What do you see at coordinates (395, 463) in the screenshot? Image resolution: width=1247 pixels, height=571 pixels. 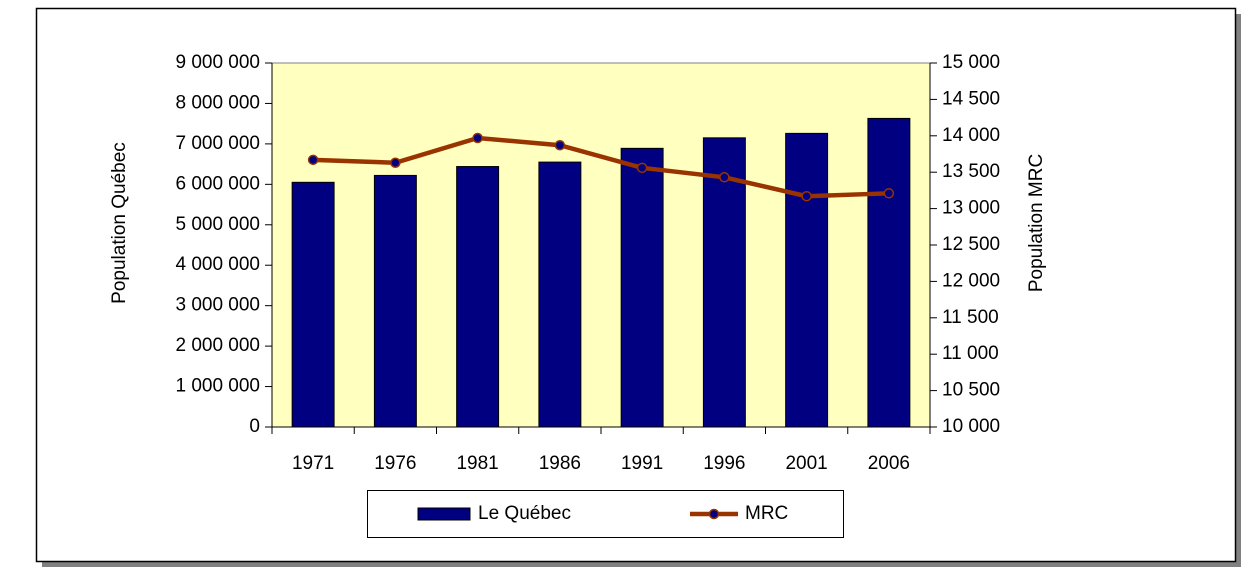 I see `x-tick-label: 1976` at bounding box center [395, 463].